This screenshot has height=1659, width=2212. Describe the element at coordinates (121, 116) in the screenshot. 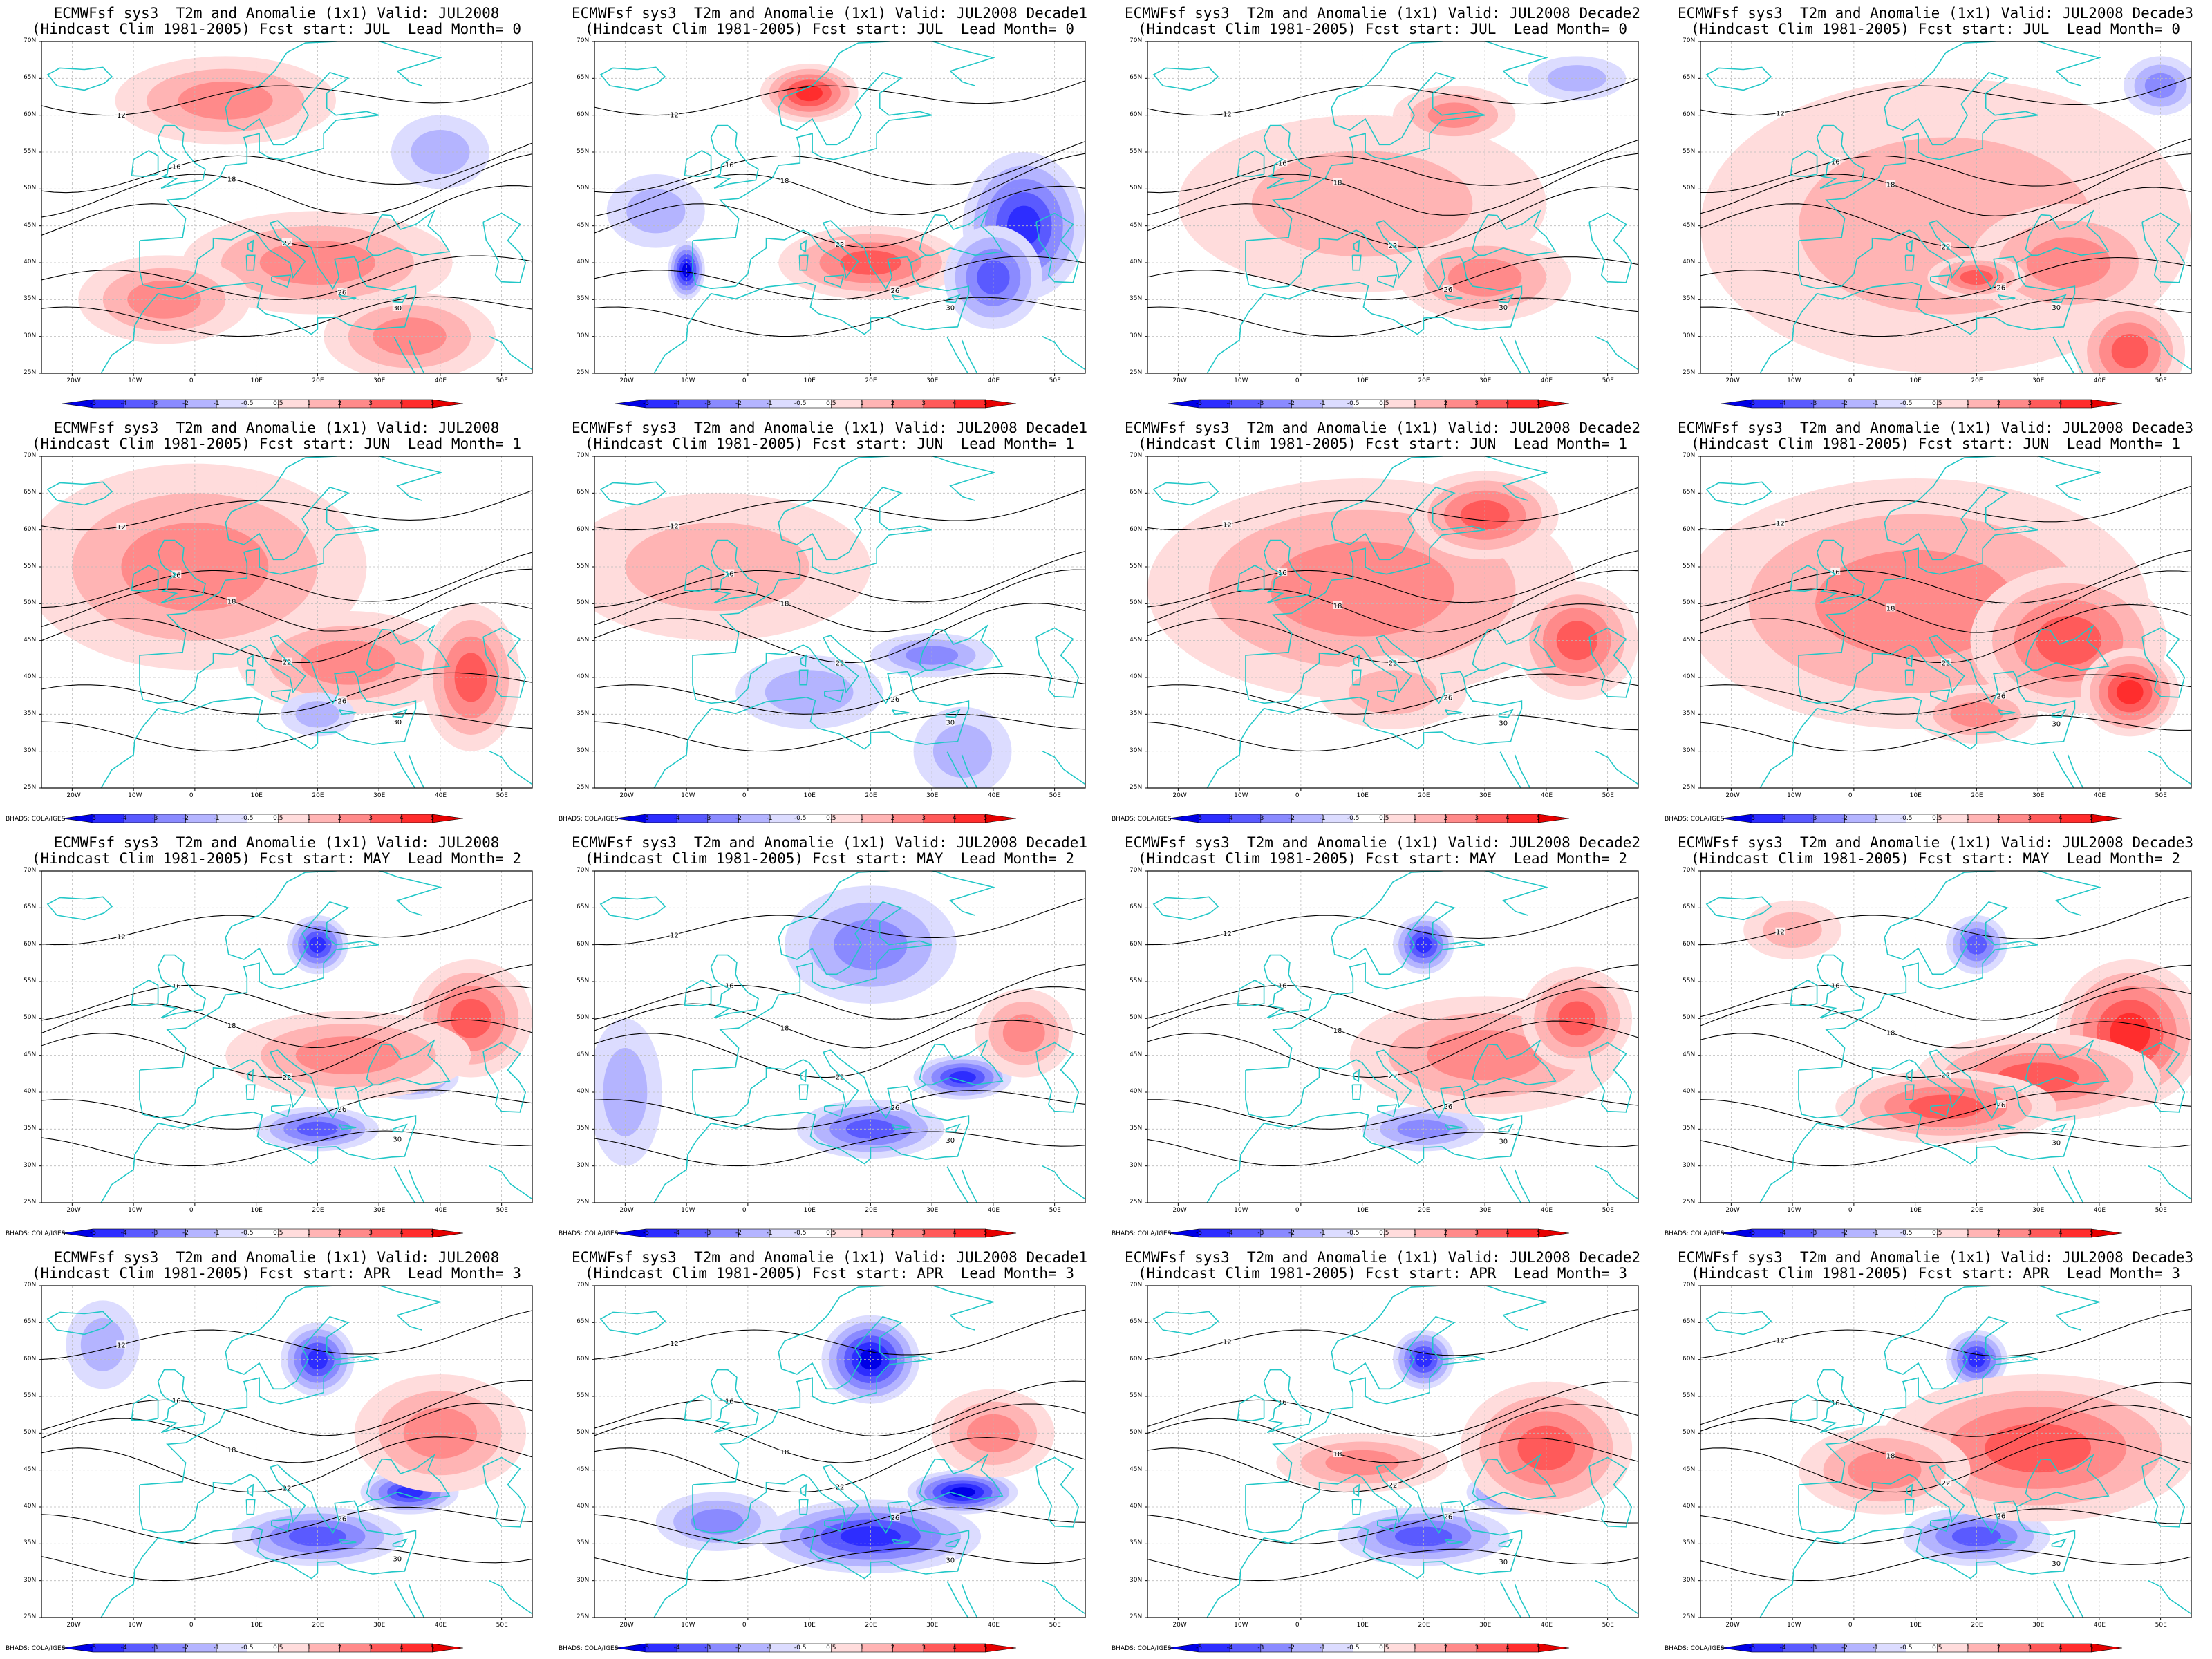

I see `contour-label: 12` at that location.